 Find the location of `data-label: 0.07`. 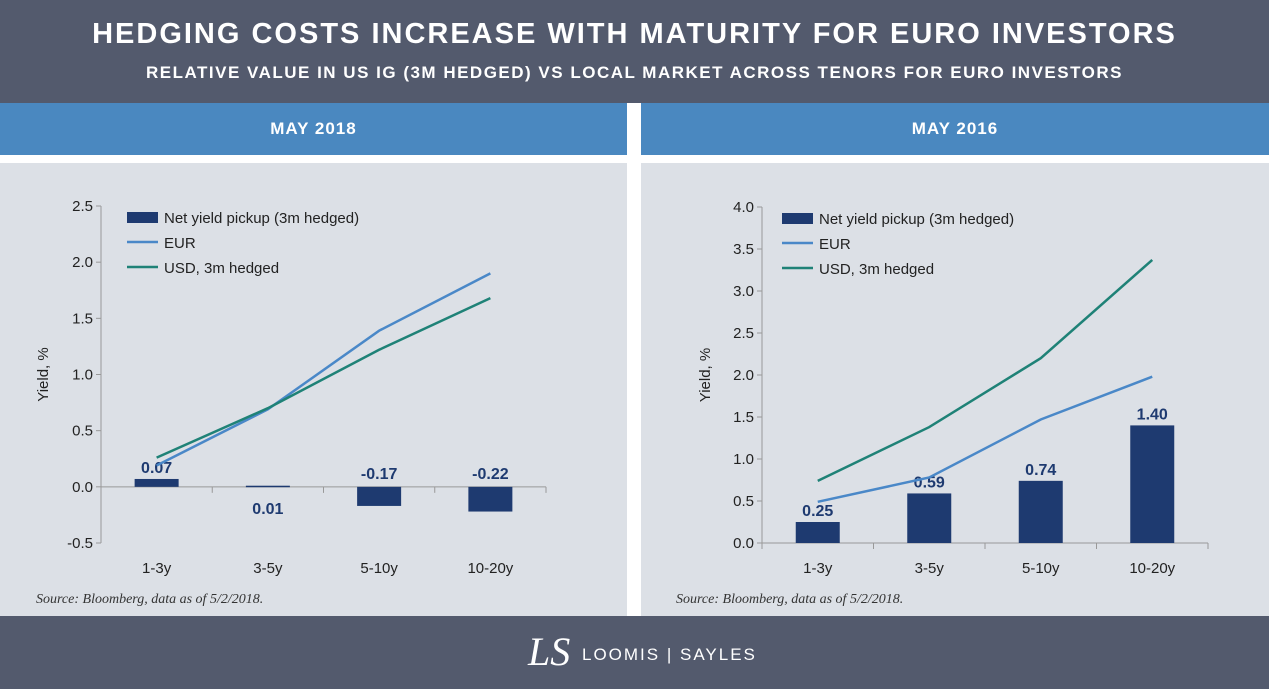

data-label: 0.07 is located at coordinates (156, 468).